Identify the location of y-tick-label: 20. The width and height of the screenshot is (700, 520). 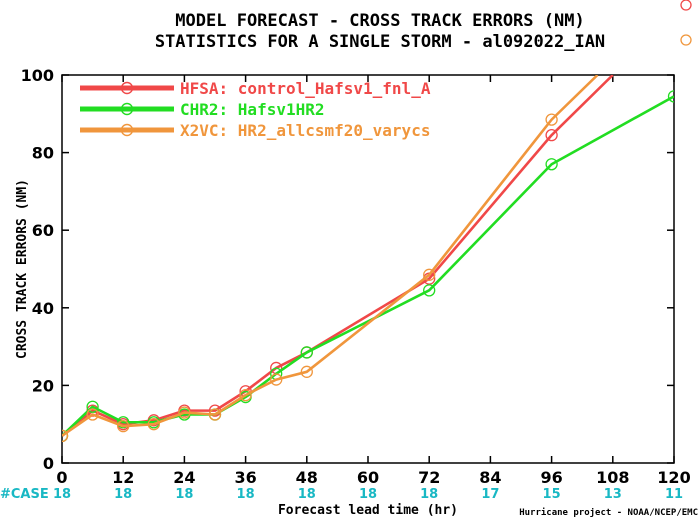
(43, 385).